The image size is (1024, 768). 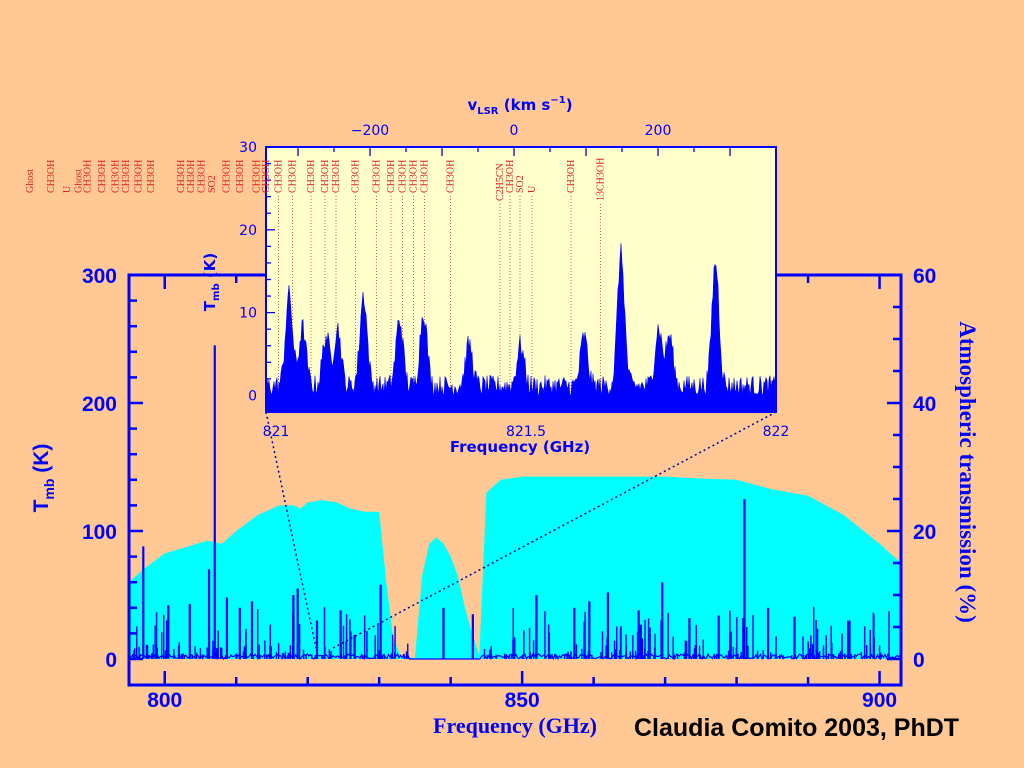 I want to click on inset-y-tick-label: 10, so click(x=248, y=314).